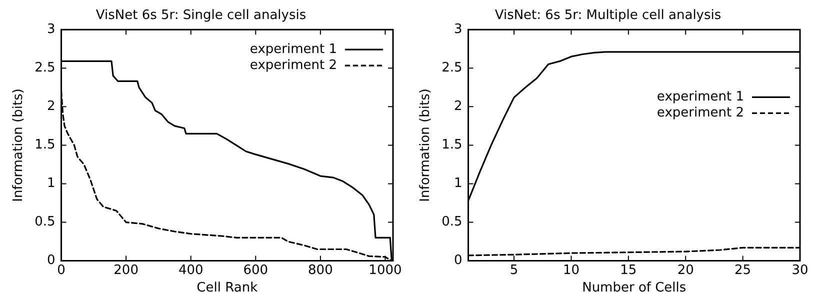 This screenshot has width=817, height=306. What do you see at coordinates (514, 270) in the screenshot?
I see `x-tick-label: 5` at bounding box center [514, 270].